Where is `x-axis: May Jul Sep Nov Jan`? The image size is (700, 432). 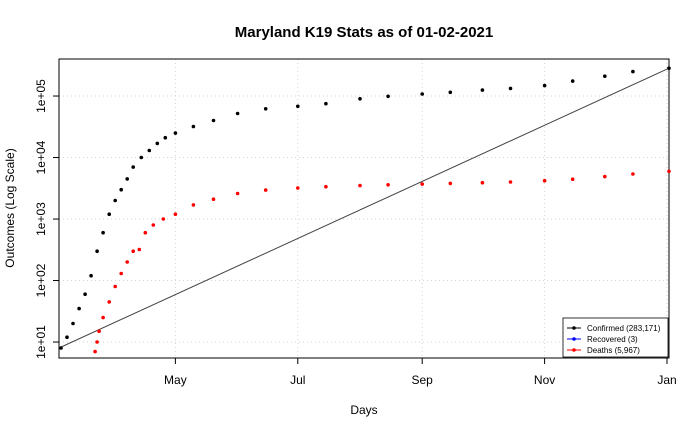 x-axis: May Jul Sep Nov Jan is located at coordinates (420, 372).